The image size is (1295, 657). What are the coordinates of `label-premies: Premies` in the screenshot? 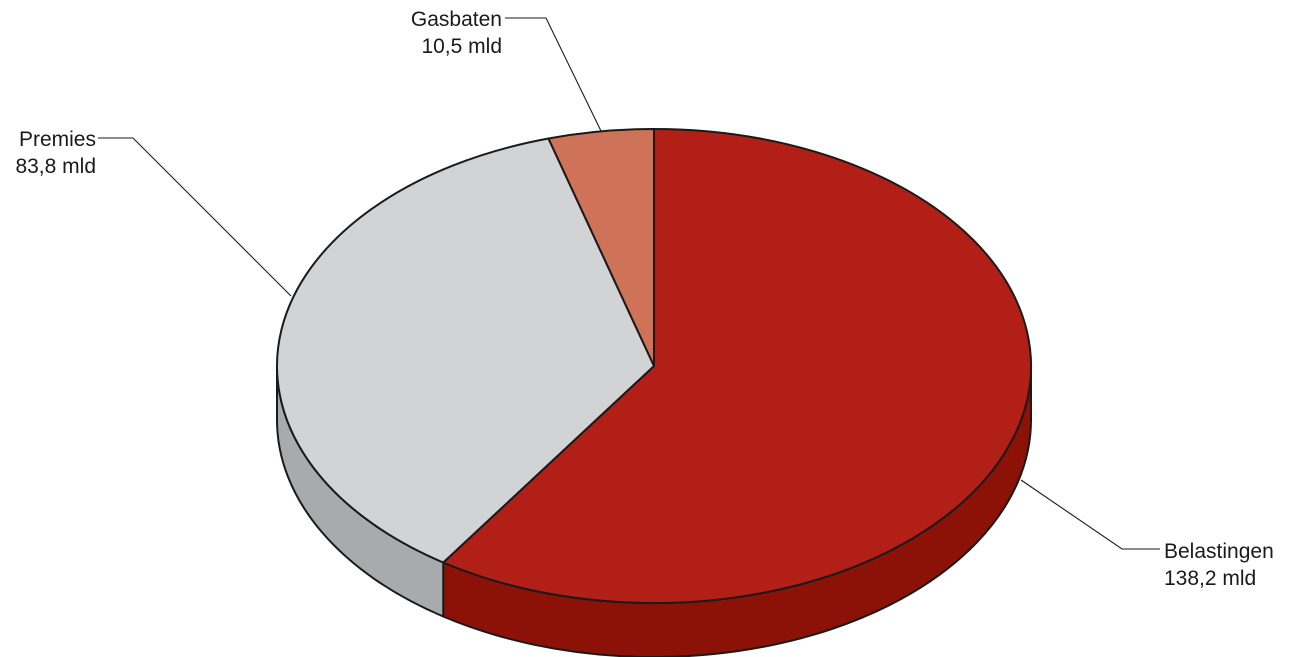 It's located at (57, 139).